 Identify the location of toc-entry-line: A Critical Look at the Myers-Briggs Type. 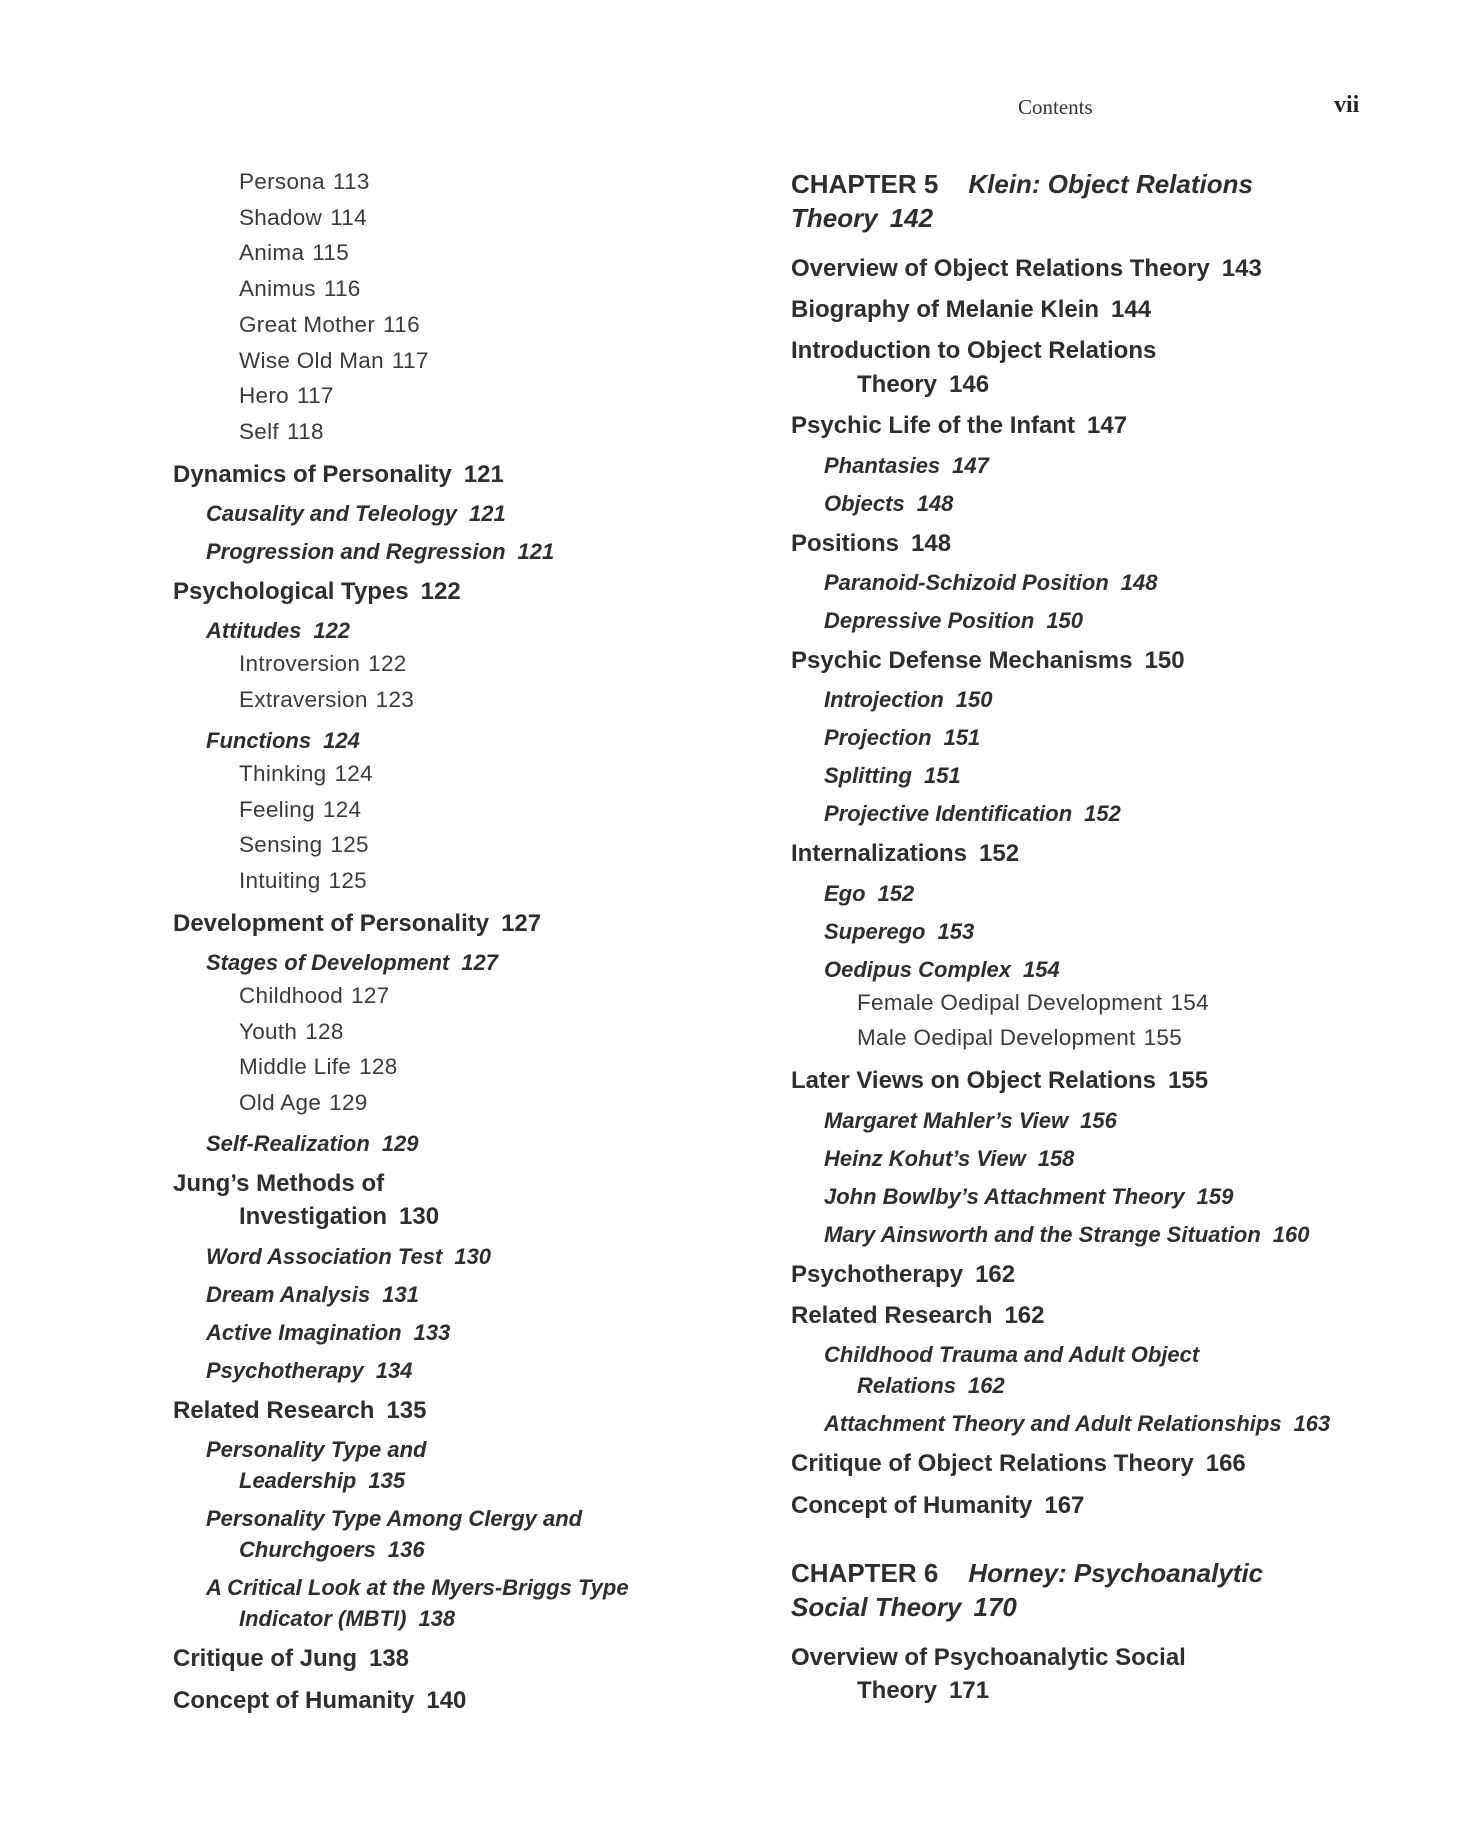
(469, 1587).